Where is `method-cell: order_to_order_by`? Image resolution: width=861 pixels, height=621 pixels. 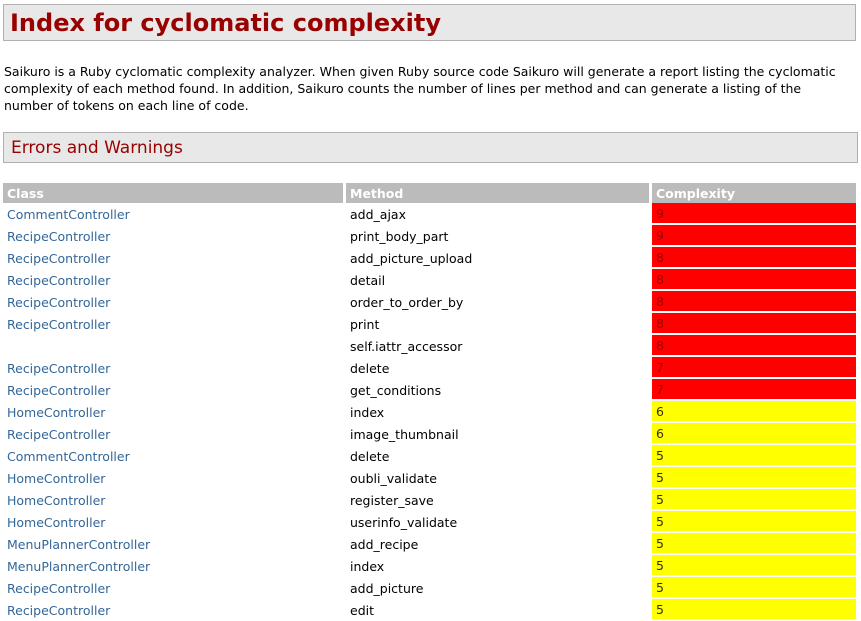
method-cell: order_to_order_by is located at coordinates (499, 302).